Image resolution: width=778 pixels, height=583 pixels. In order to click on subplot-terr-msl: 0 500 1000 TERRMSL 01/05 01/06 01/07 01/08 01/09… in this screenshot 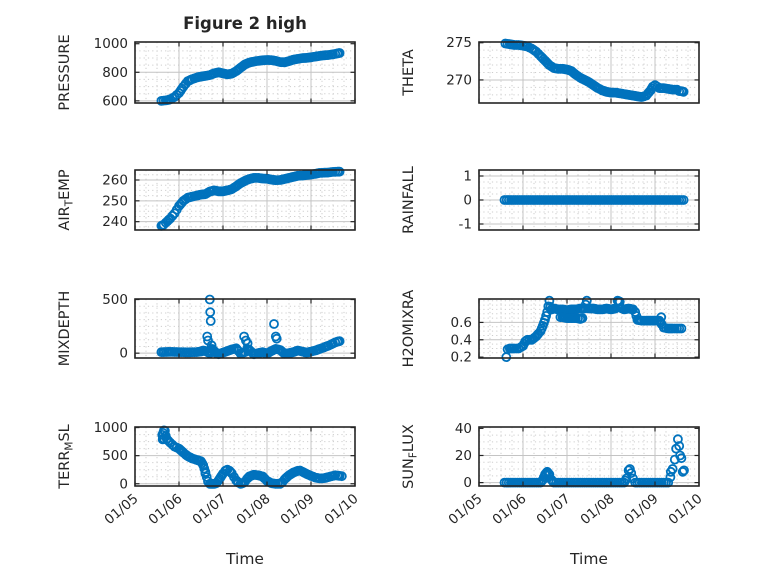, I will do `click(209, 494)`.